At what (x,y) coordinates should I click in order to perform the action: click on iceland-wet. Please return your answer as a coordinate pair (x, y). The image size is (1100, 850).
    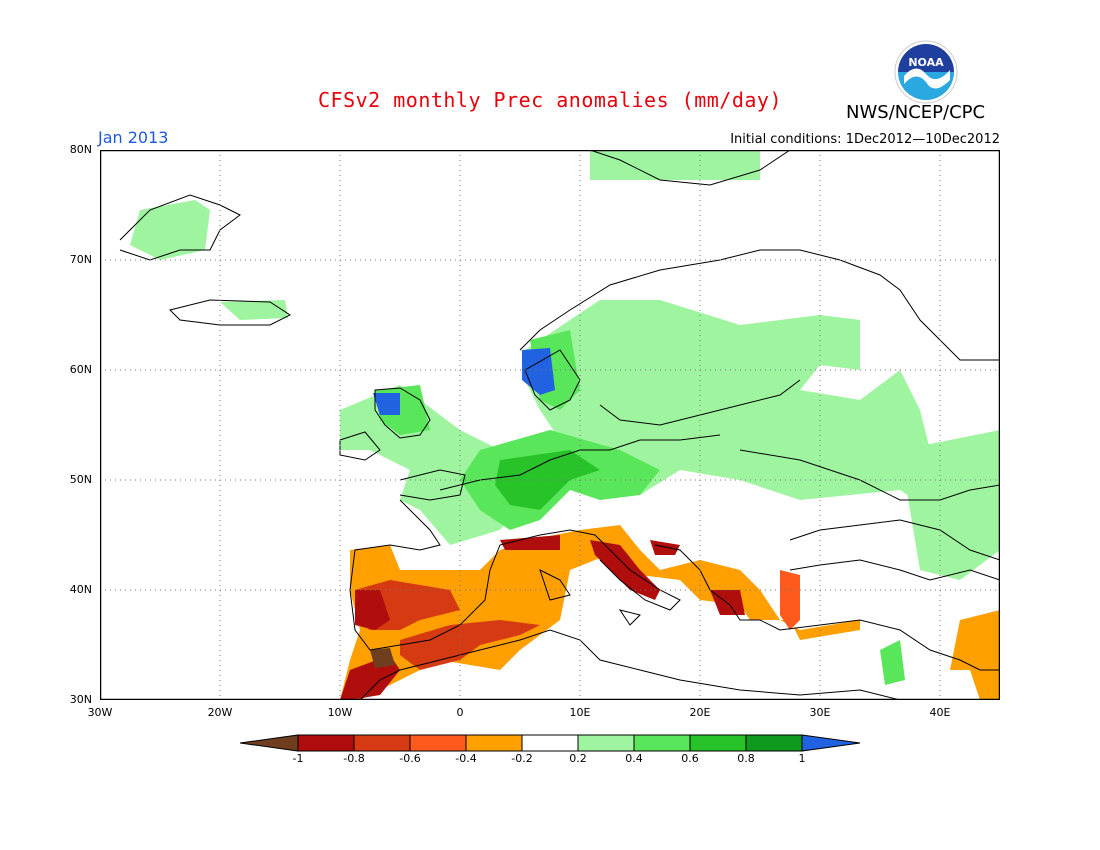
    Looking at the image, I should click on (254, 310).